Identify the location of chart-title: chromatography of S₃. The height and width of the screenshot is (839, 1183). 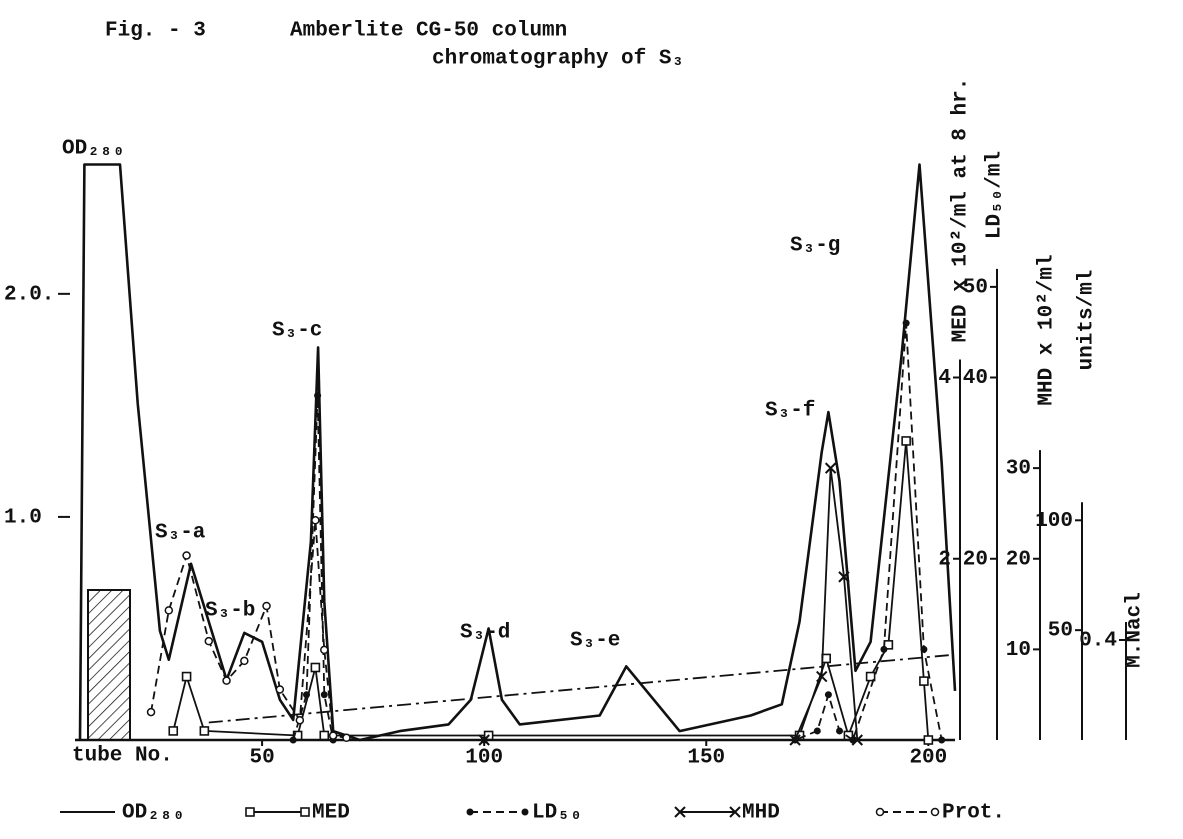
(558, 59).